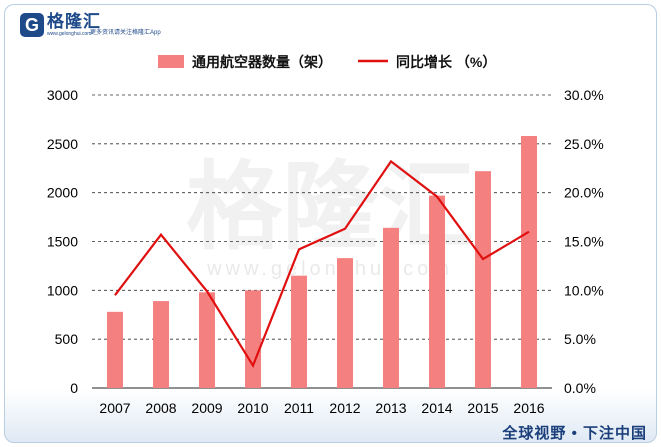  Describe the element at coordinates (584, 144) in the screenshot. I see `right-axis-tick-label: 25.0%` at that location.